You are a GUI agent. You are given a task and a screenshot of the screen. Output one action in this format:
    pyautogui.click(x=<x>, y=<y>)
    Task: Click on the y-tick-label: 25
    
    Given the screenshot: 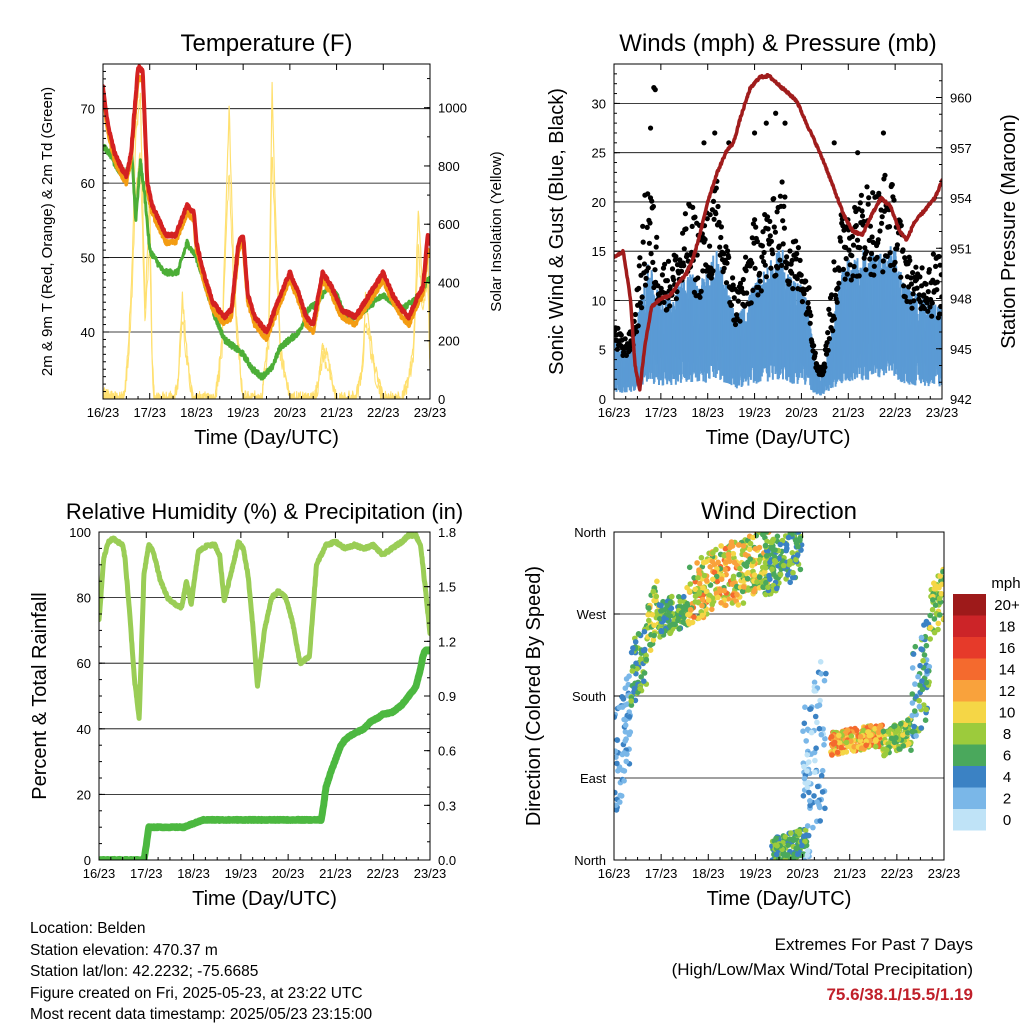 What is the action you would take?
    pyautogui.click(x=599, y=153)
    